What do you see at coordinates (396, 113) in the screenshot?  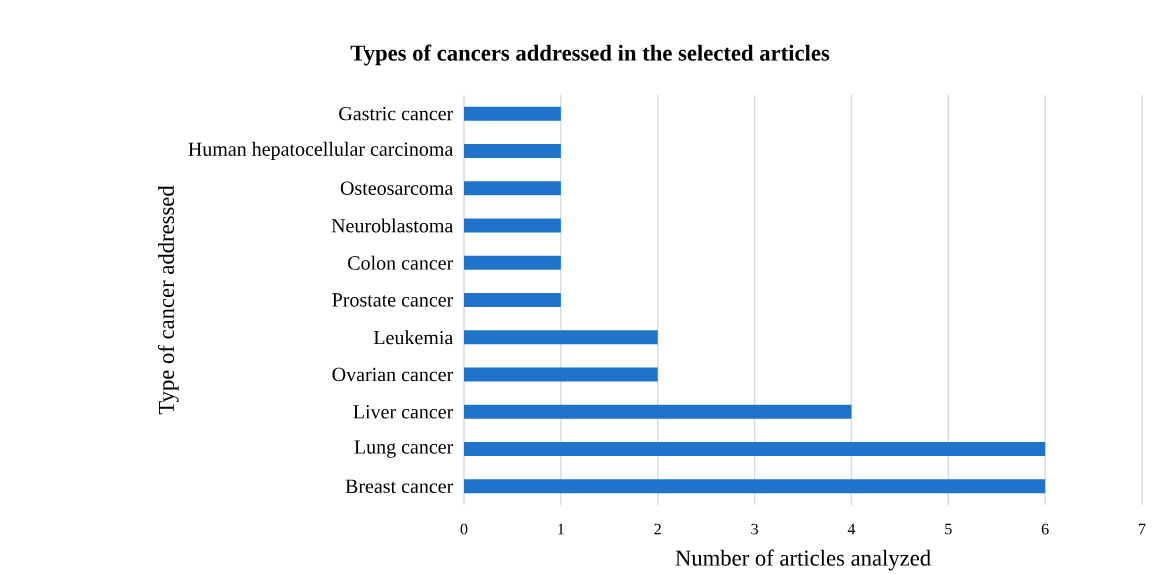 I see `y-tick-label: Gastric cancer` at bounding box center [396, 113].